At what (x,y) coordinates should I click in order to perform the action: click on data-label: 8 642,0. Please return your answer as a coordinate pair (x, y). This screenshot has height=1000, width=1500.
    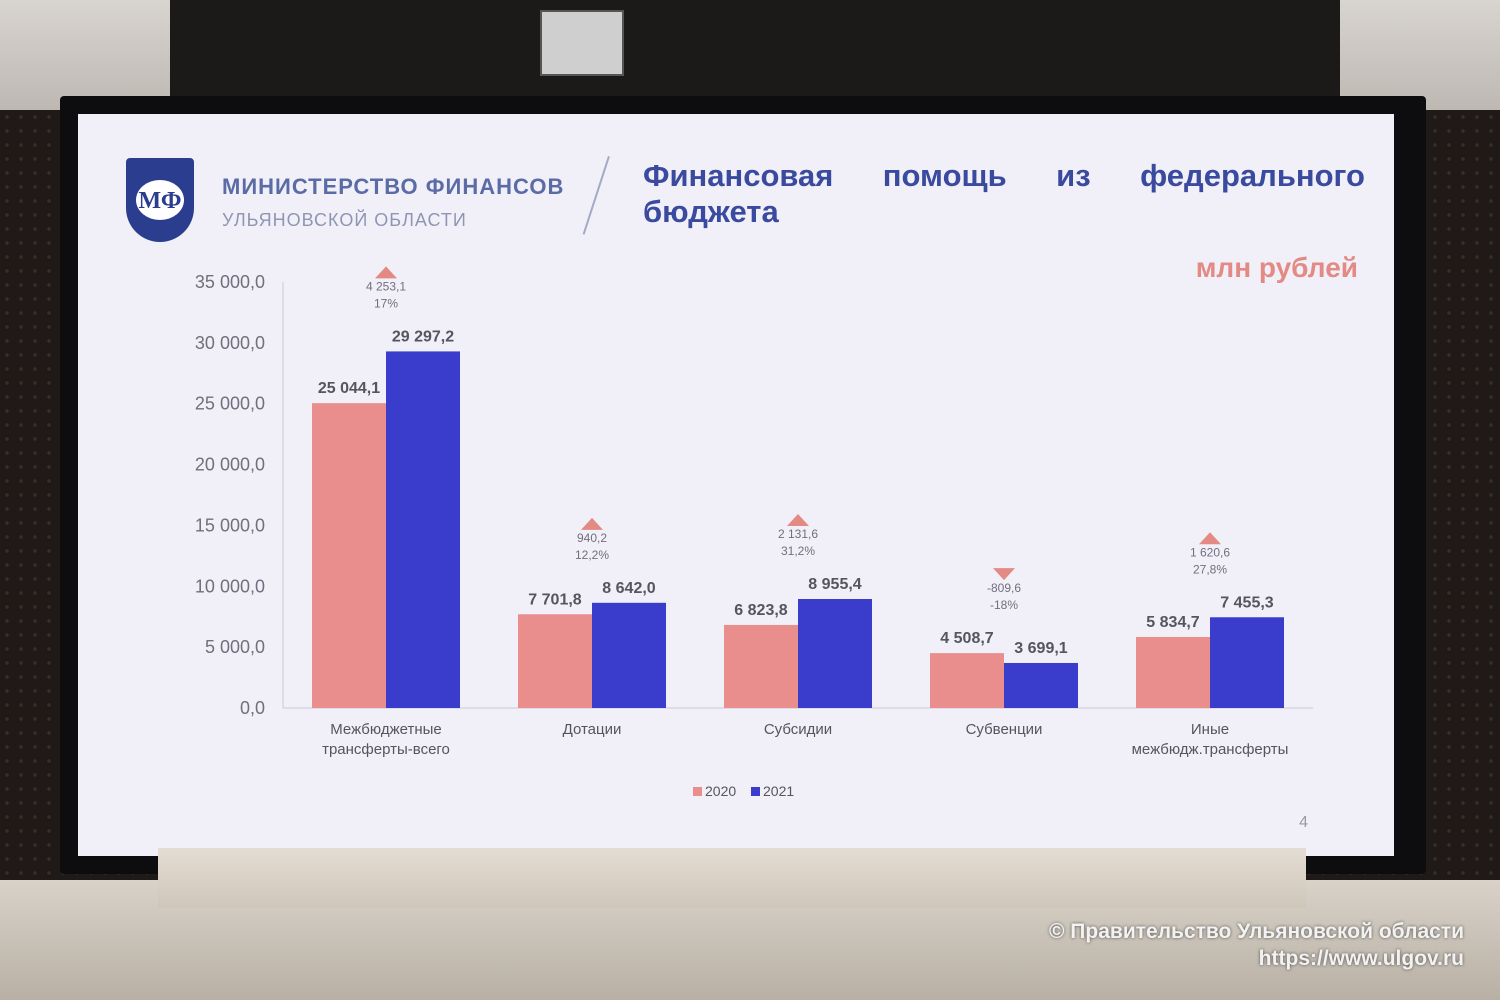
    Looking at the image, I should click on (628, 588).